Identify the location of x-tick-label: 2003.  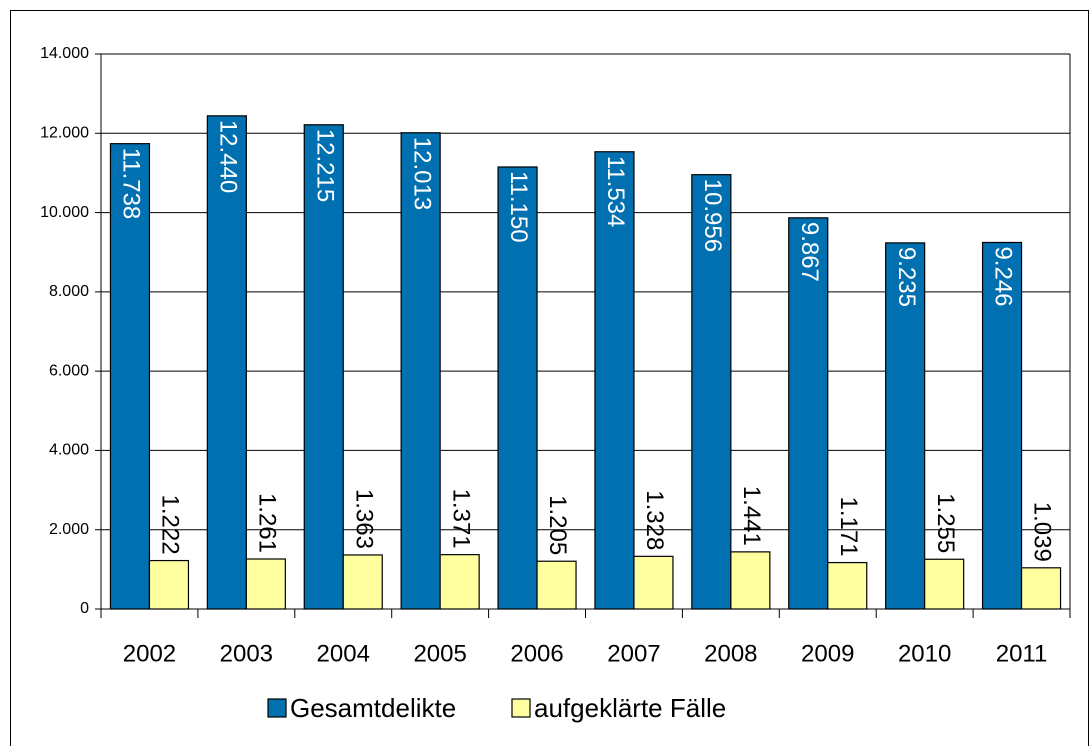
(246, 653).